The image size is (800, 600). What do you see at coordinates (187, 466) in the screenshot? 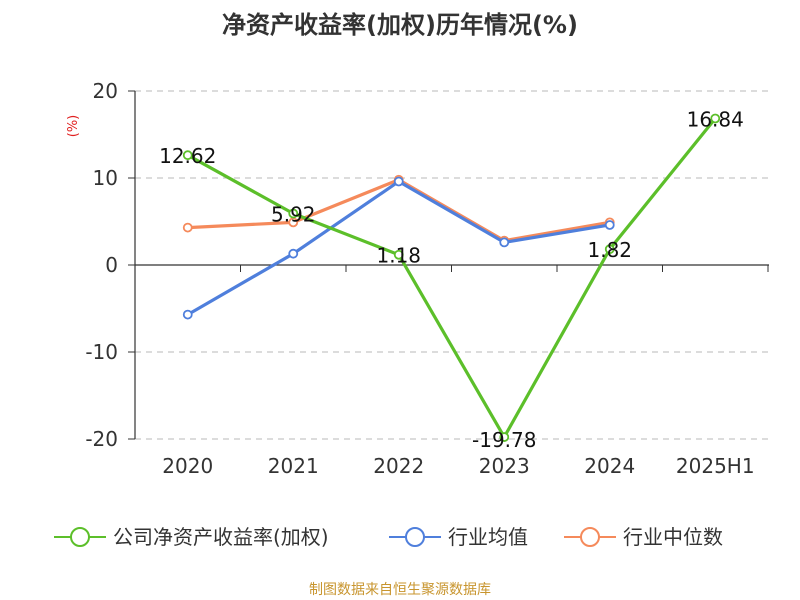
I see `x-tick-label: 2020` at bounding box center [187, 466].